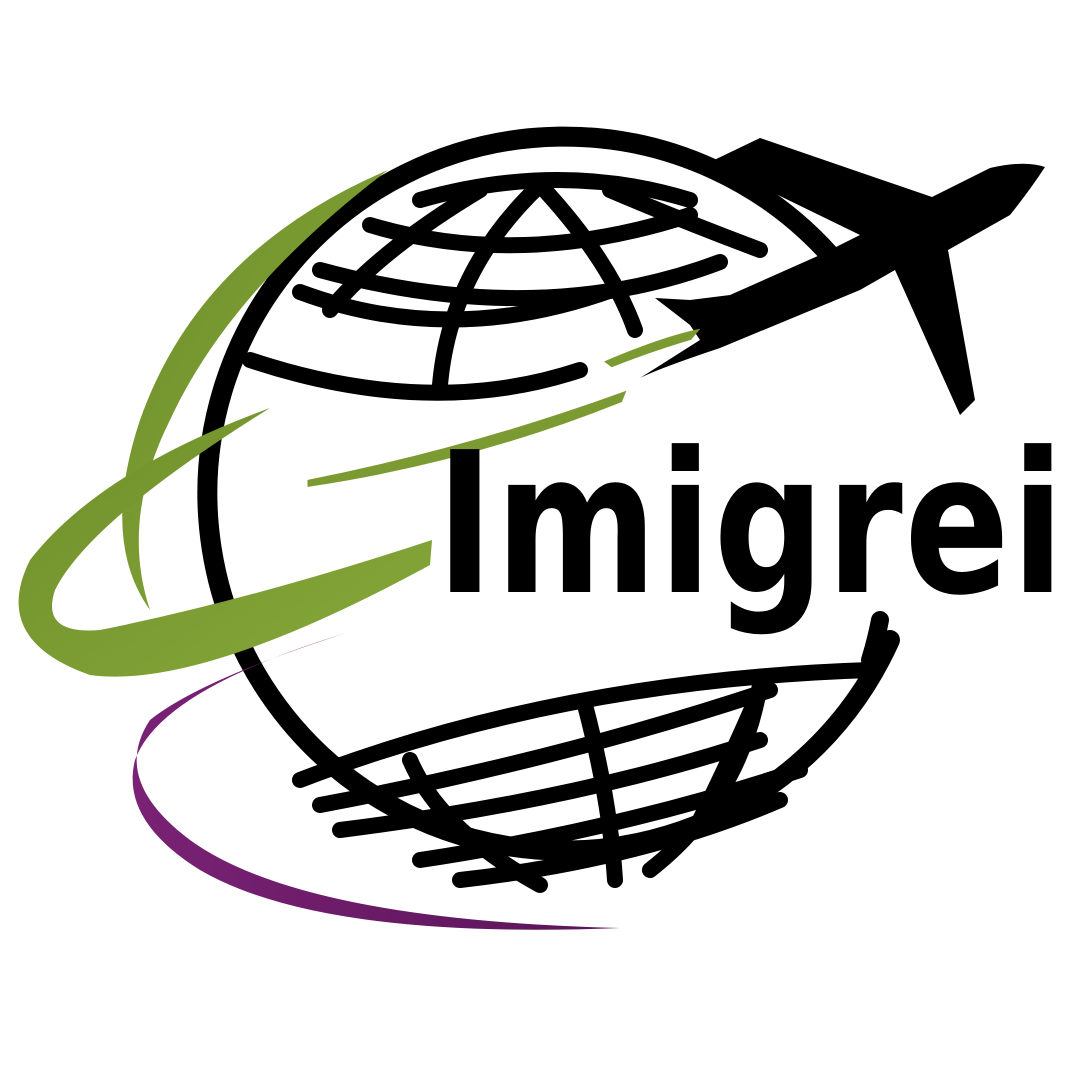 Image resolution: width=1080 pixels, height=1080 pixels. I want to click on brand-wordmark: Imigrei, so click(751, 525).